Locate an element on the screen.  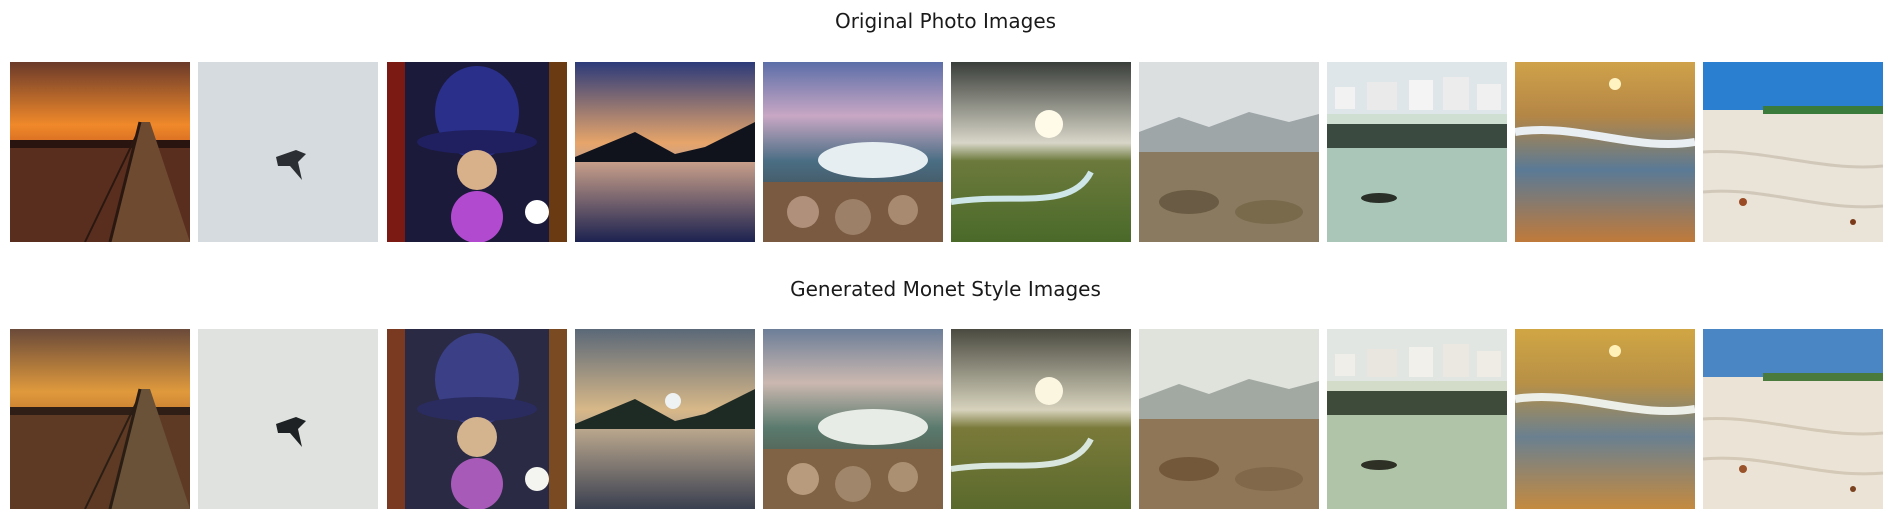
generated-row-title: Generated Monet Style Images is located at coordinates (945, 289).